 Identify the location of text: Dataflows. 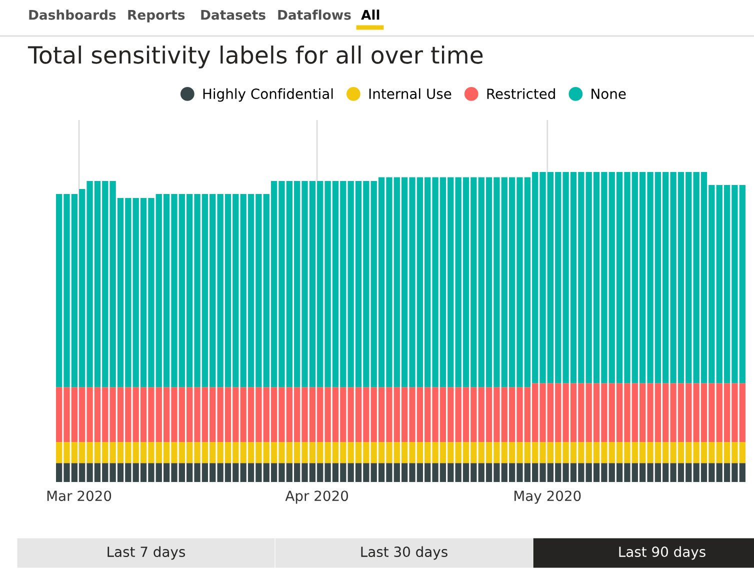
(314, 15).